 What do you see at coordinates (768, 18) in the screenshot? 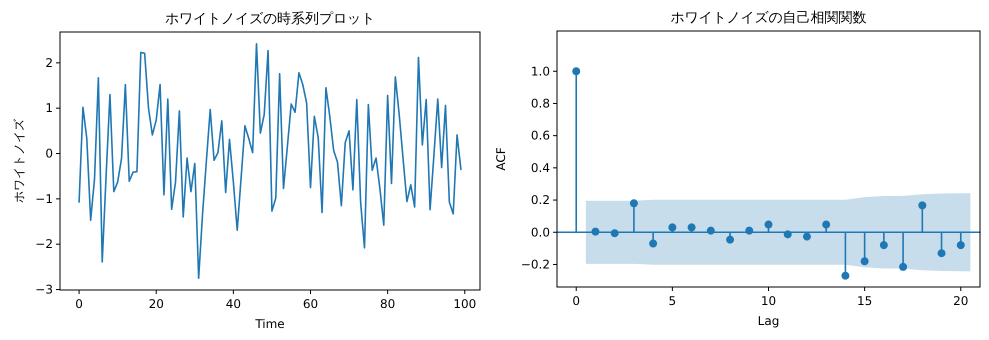
I see `chart-title: ホワイトノイズの自己相関関数` at bounding box center [768, 18].